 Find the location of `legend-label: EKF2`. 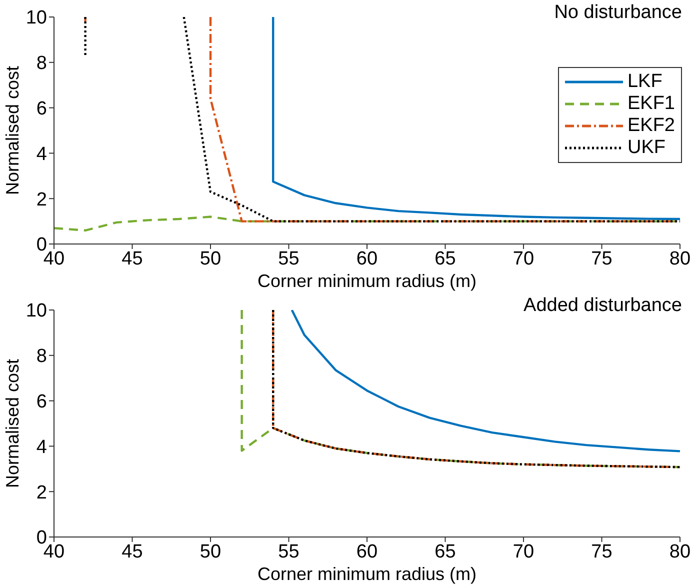

legend-label: EKF2 is located at coordinates (651, 126).